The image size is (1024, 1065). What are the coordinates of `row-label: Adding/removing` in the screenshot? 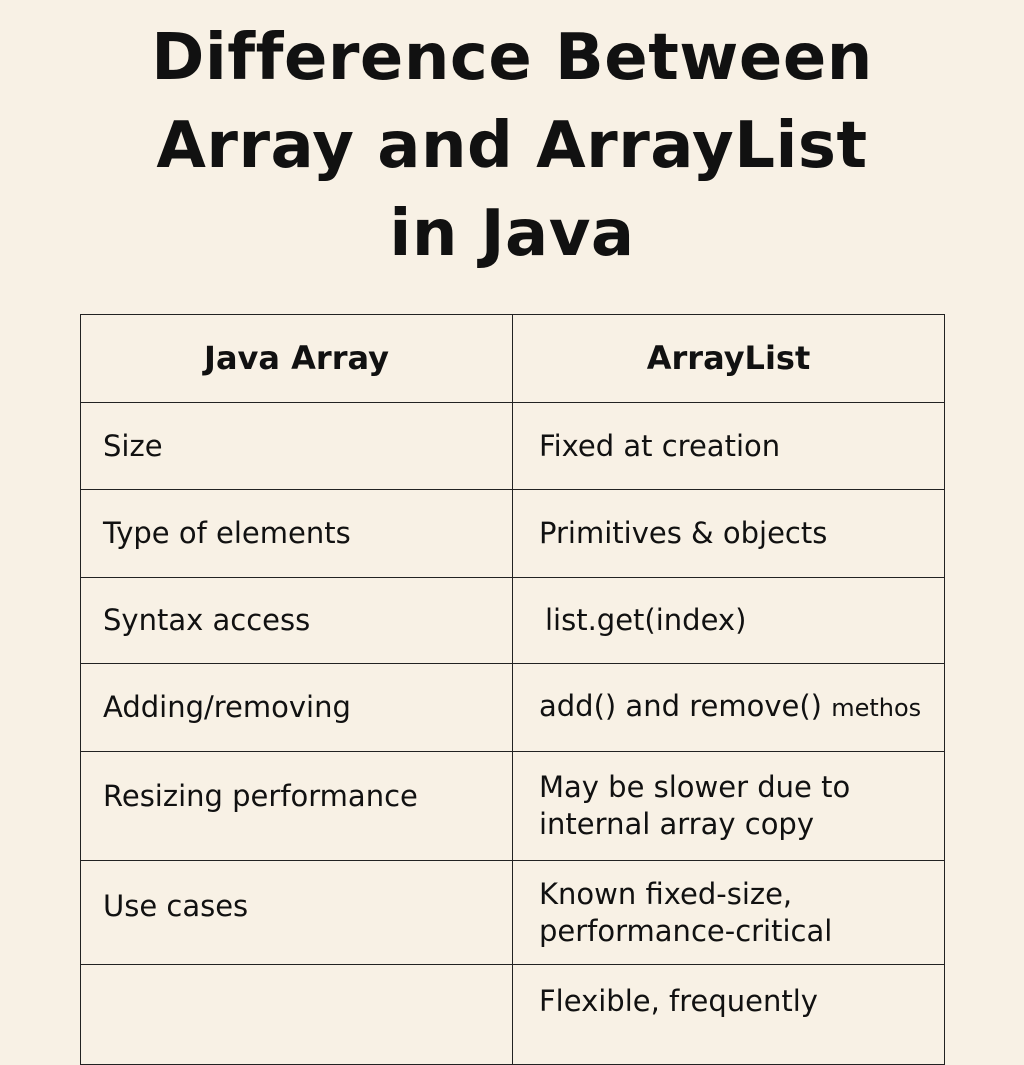 It's located at (296, 707).